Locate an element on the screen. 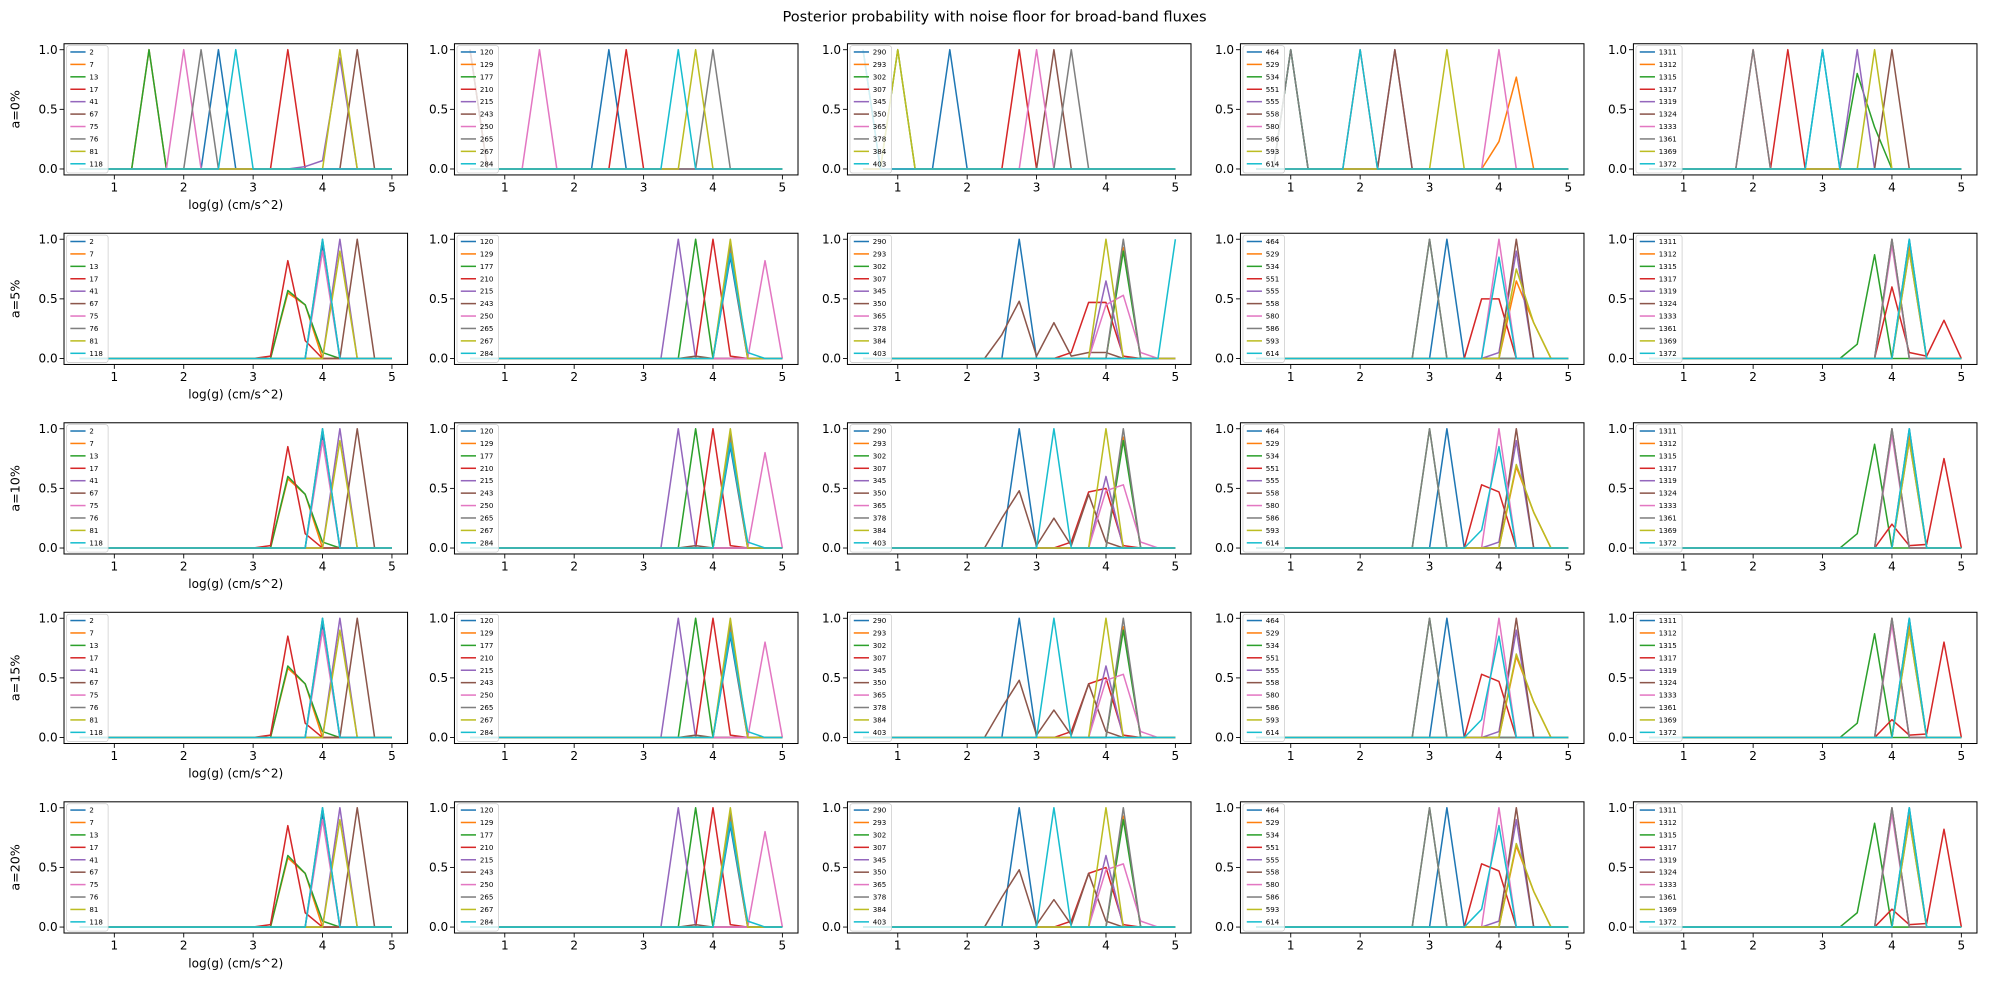 The width and height of the screenshot is (1989, 985). row-label: a=0% is located at coordinates (15, 109).